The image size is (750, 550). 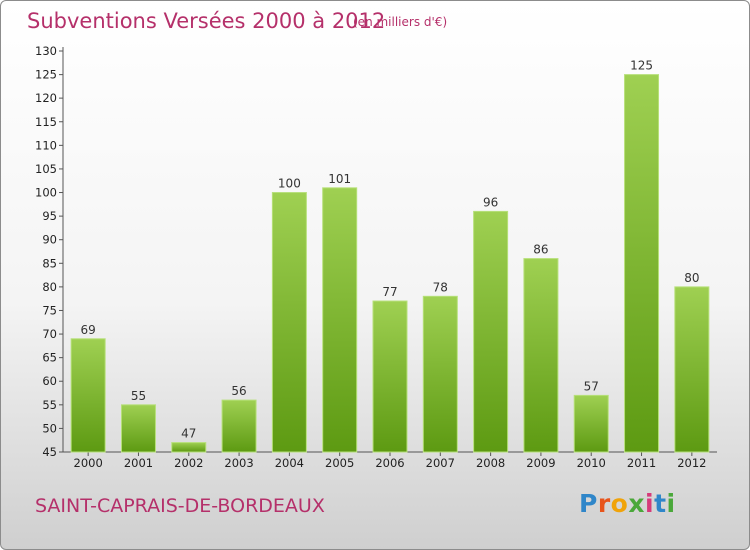 I want to click on x-tick-label: 2004, so click(x=289, y=463).